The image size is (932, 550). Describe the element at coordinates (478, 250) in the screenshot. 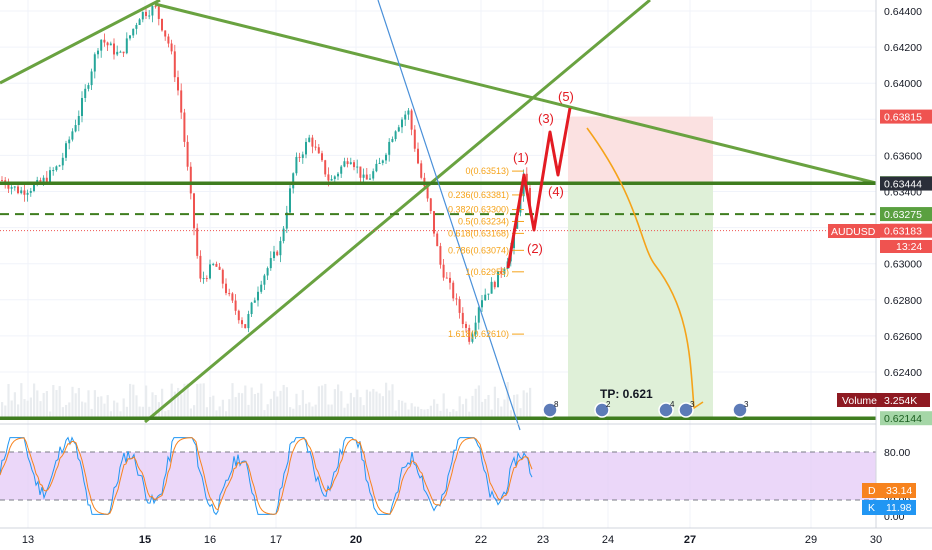

I see `fib-level-label: 0.786(0.63074)` at that location.